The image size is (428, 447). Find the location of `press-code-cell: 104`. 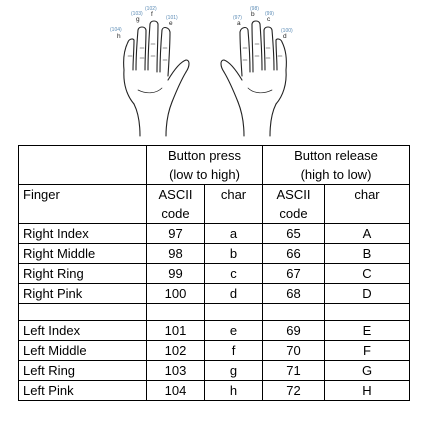

press-code-cell: 104 is located at coordinates (175, 390).